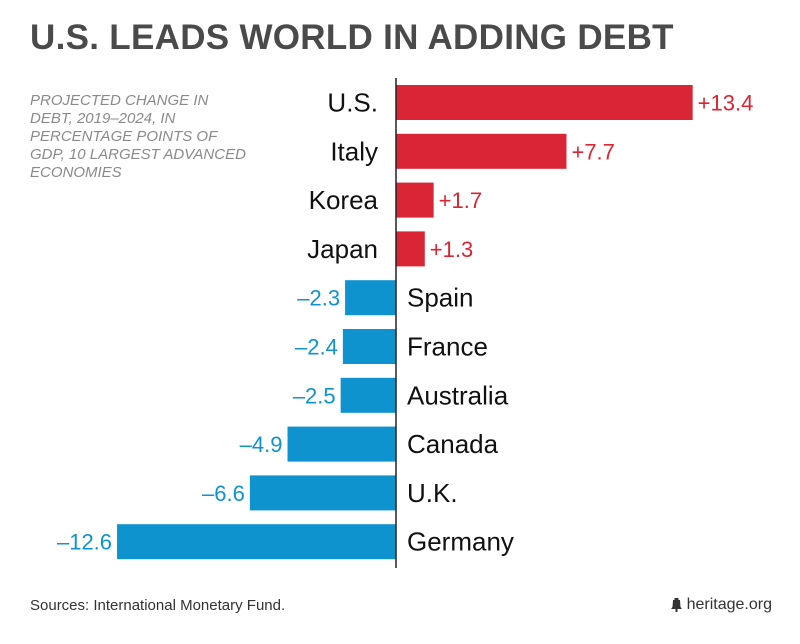 The width and height of the screenshot is (800, 644). What do you see at coordinates (410, 249) in the screenshot?
I see `bar-japan` at bounding box center [410, 249].